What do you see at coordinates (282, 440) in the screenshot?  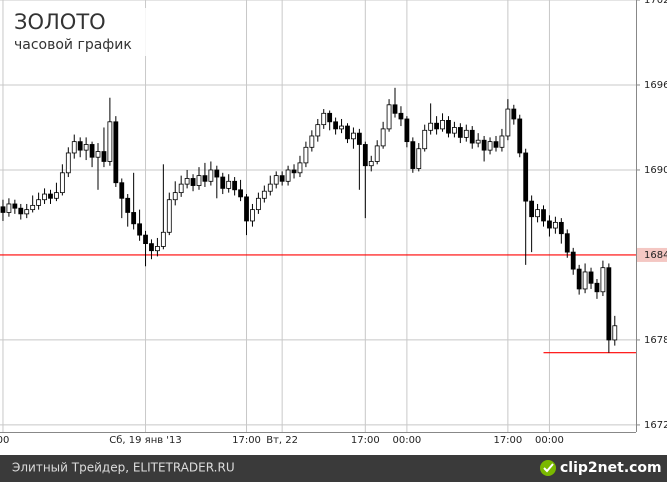 I see `x-tick-label: Вт, 22` at bounding box center [282, 440].